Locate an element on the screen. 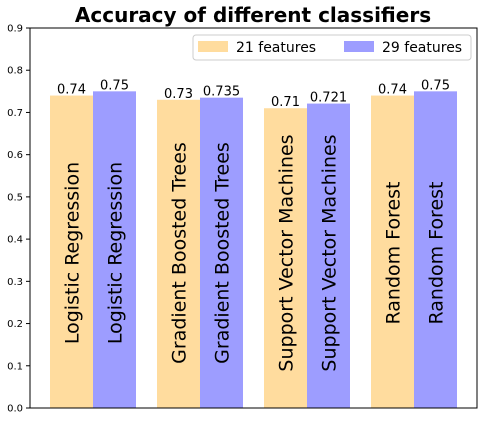 This screenshot has width=483, height=421. y-tick-label: 0.4 is located at coordinates (15, 240).